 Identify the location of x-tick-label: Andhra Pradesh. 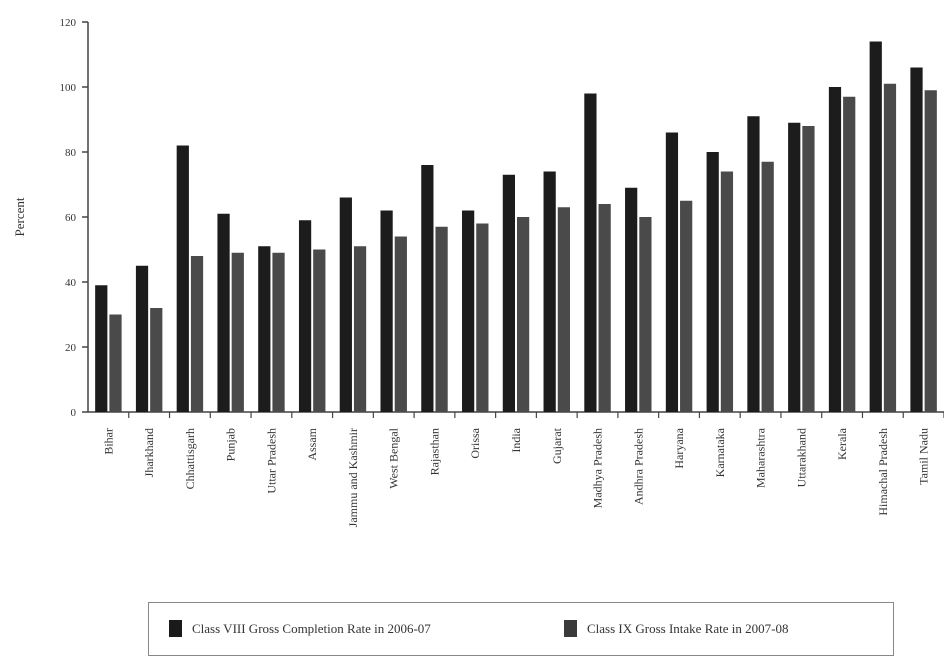
(638, 466).